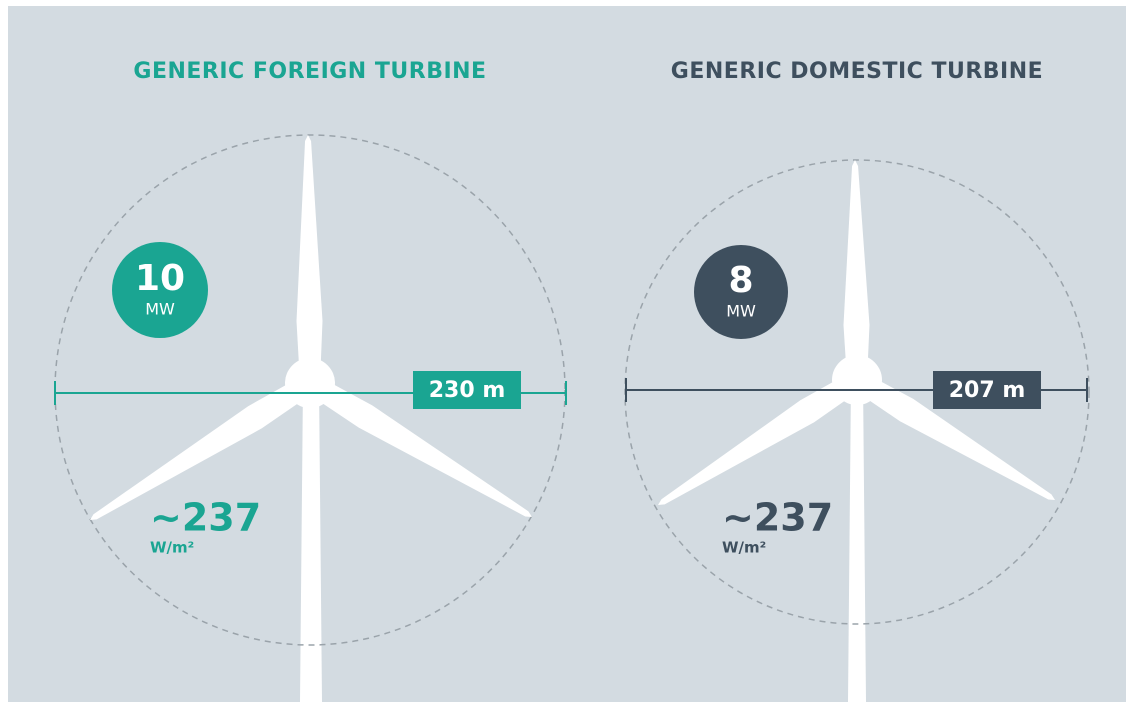  I want to click on power-value: 8, so click(740, 280).